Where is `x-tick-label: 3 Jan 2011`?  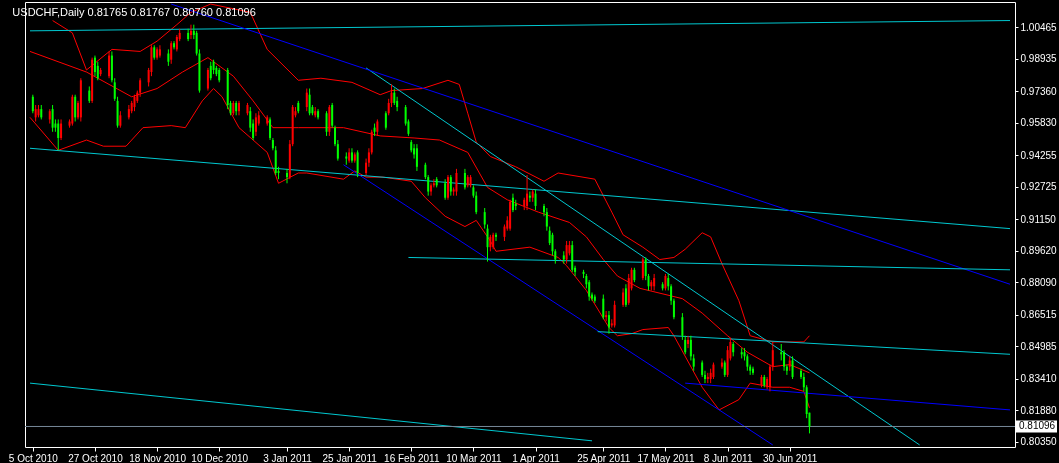 x-tick-label: 3 Jan 2011 is located at coordinates (288, 457).